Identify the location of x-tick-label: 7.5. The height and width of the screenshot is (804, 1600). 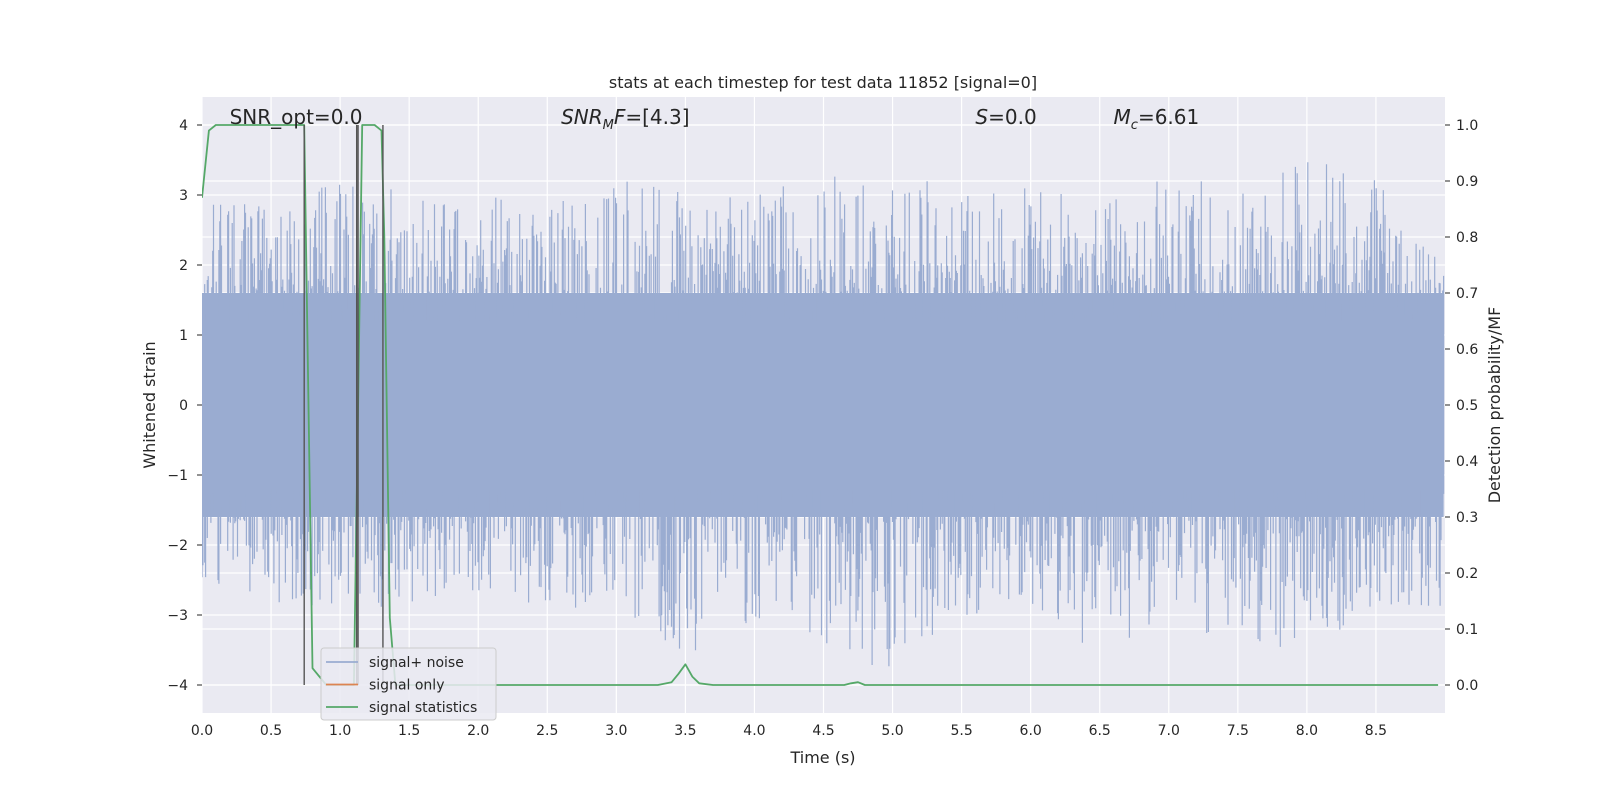
(1238, 731).